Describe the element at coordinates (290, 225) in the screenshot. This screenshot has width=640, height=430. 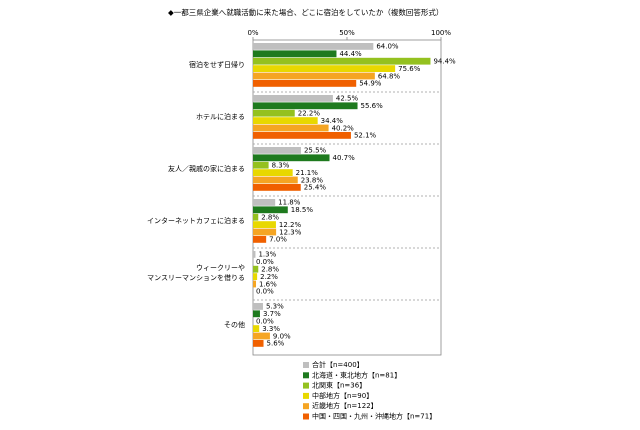
I see `value-label: 12.2%` at that location.